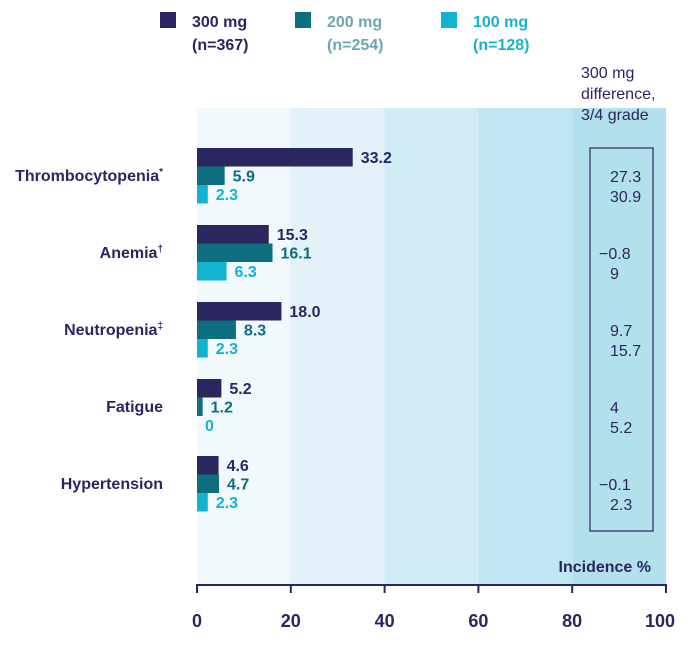 The width and height of the screenshot is (700, 653). Describe the element at coordinates (615, 115) in the screenshot. I see `difference-title-line: 3/4 grade` at that location.